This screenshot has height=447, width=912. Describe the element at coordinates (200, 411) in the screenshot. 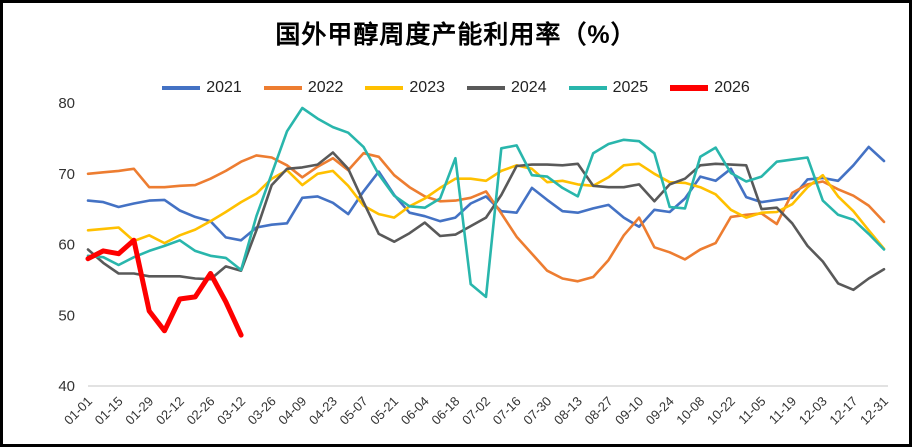

I see `x-tick-label: 02-26` at that location.